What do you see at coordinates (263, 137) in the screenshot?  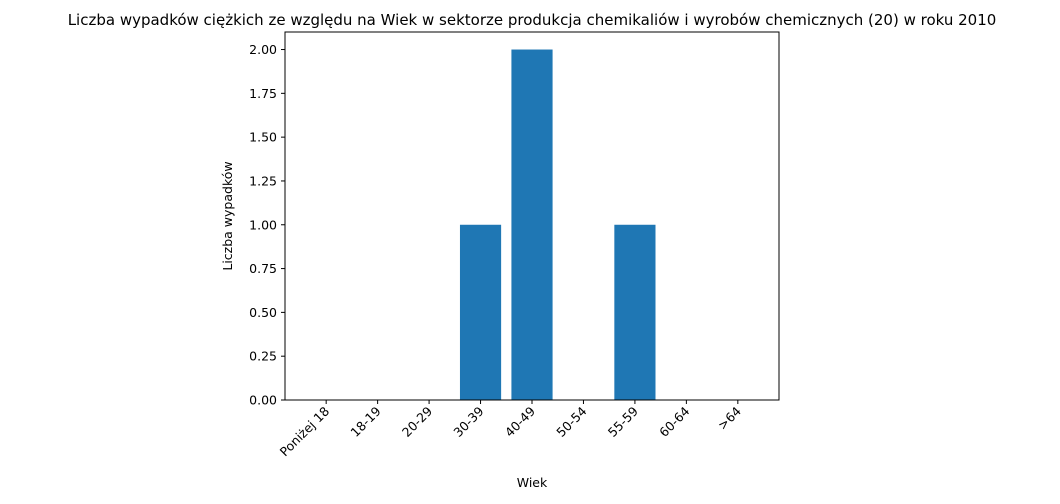 I see `y-tick-label: 1.50` at bounding box center [263, 137].